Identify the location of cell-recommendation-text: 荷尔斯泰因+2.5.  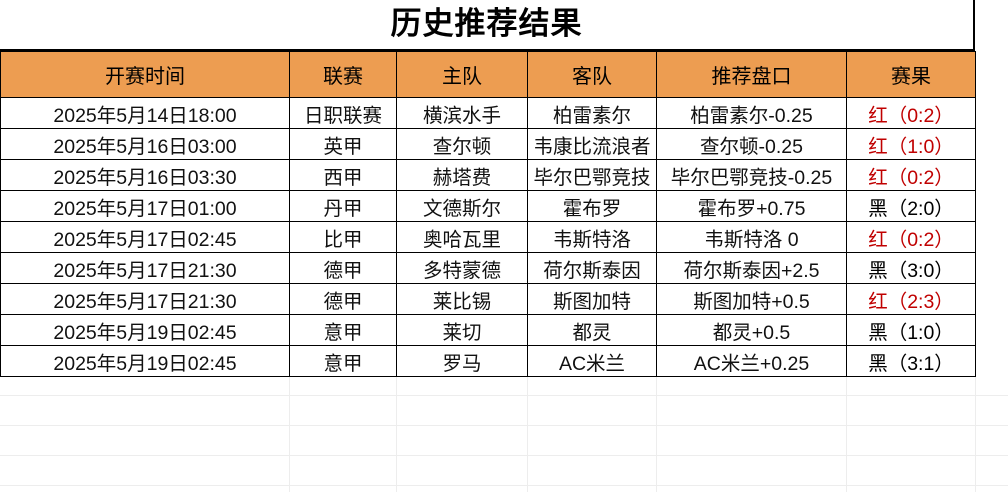
(751, 270).